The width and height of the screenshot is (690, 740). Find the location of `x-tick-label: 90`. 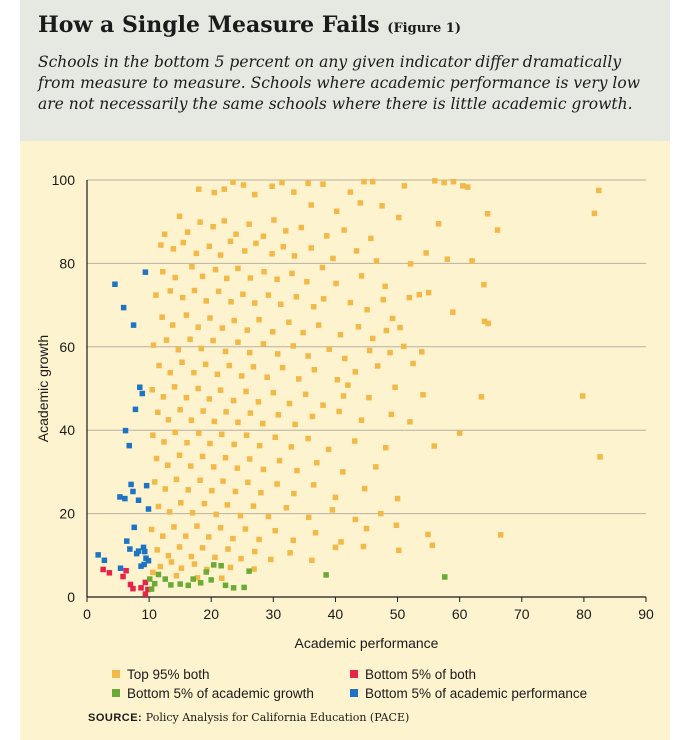

x-tick-label: 90 is located at coordinates (646, 614).